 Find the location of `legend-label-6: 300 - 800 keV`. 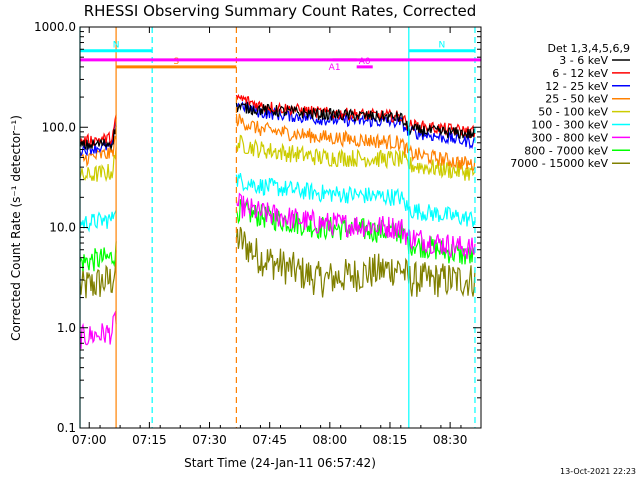

legend-label-6: 300 - 800 keV is located at coordinates (569, 137).